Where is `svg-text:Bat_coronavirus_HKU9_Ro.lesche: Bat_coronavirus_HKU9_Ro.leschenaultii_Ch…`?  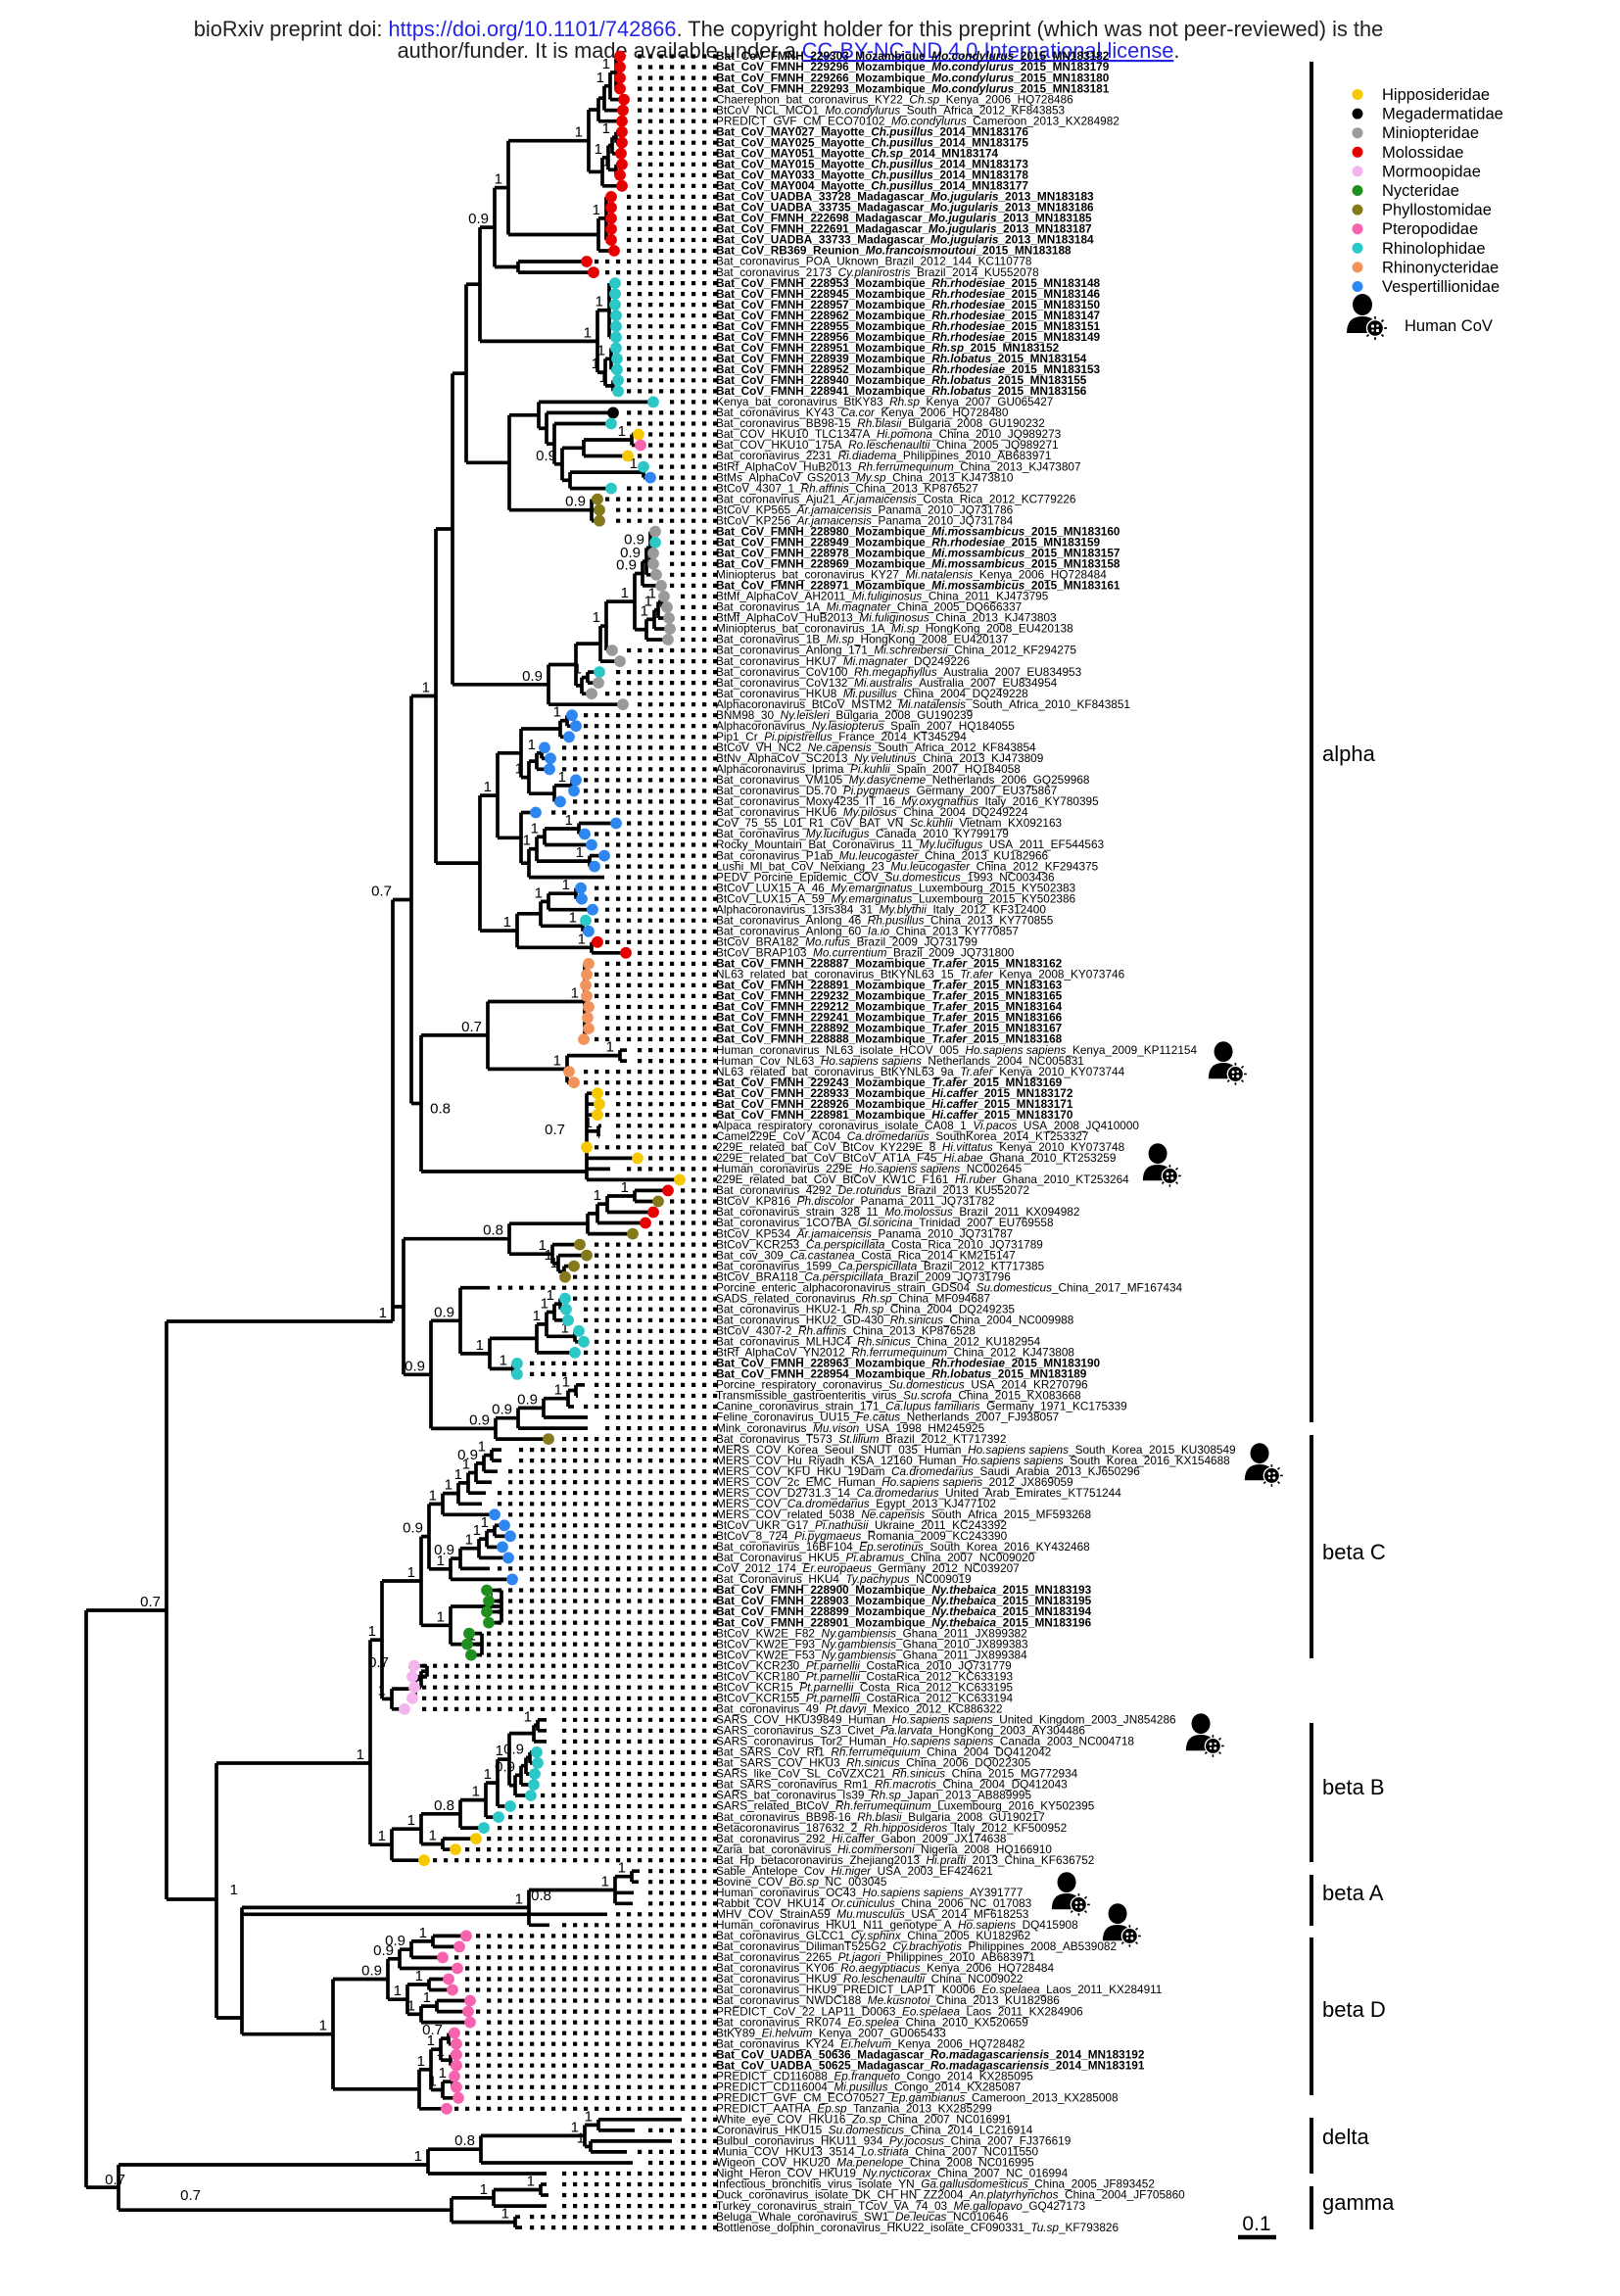
svg-text:Bat_coronavirus_HKU9_Ro.lesche: Bat_coronavirus_HKU9_Ro.leschenaultii_Ch… is located at coordinates (869, 1978).